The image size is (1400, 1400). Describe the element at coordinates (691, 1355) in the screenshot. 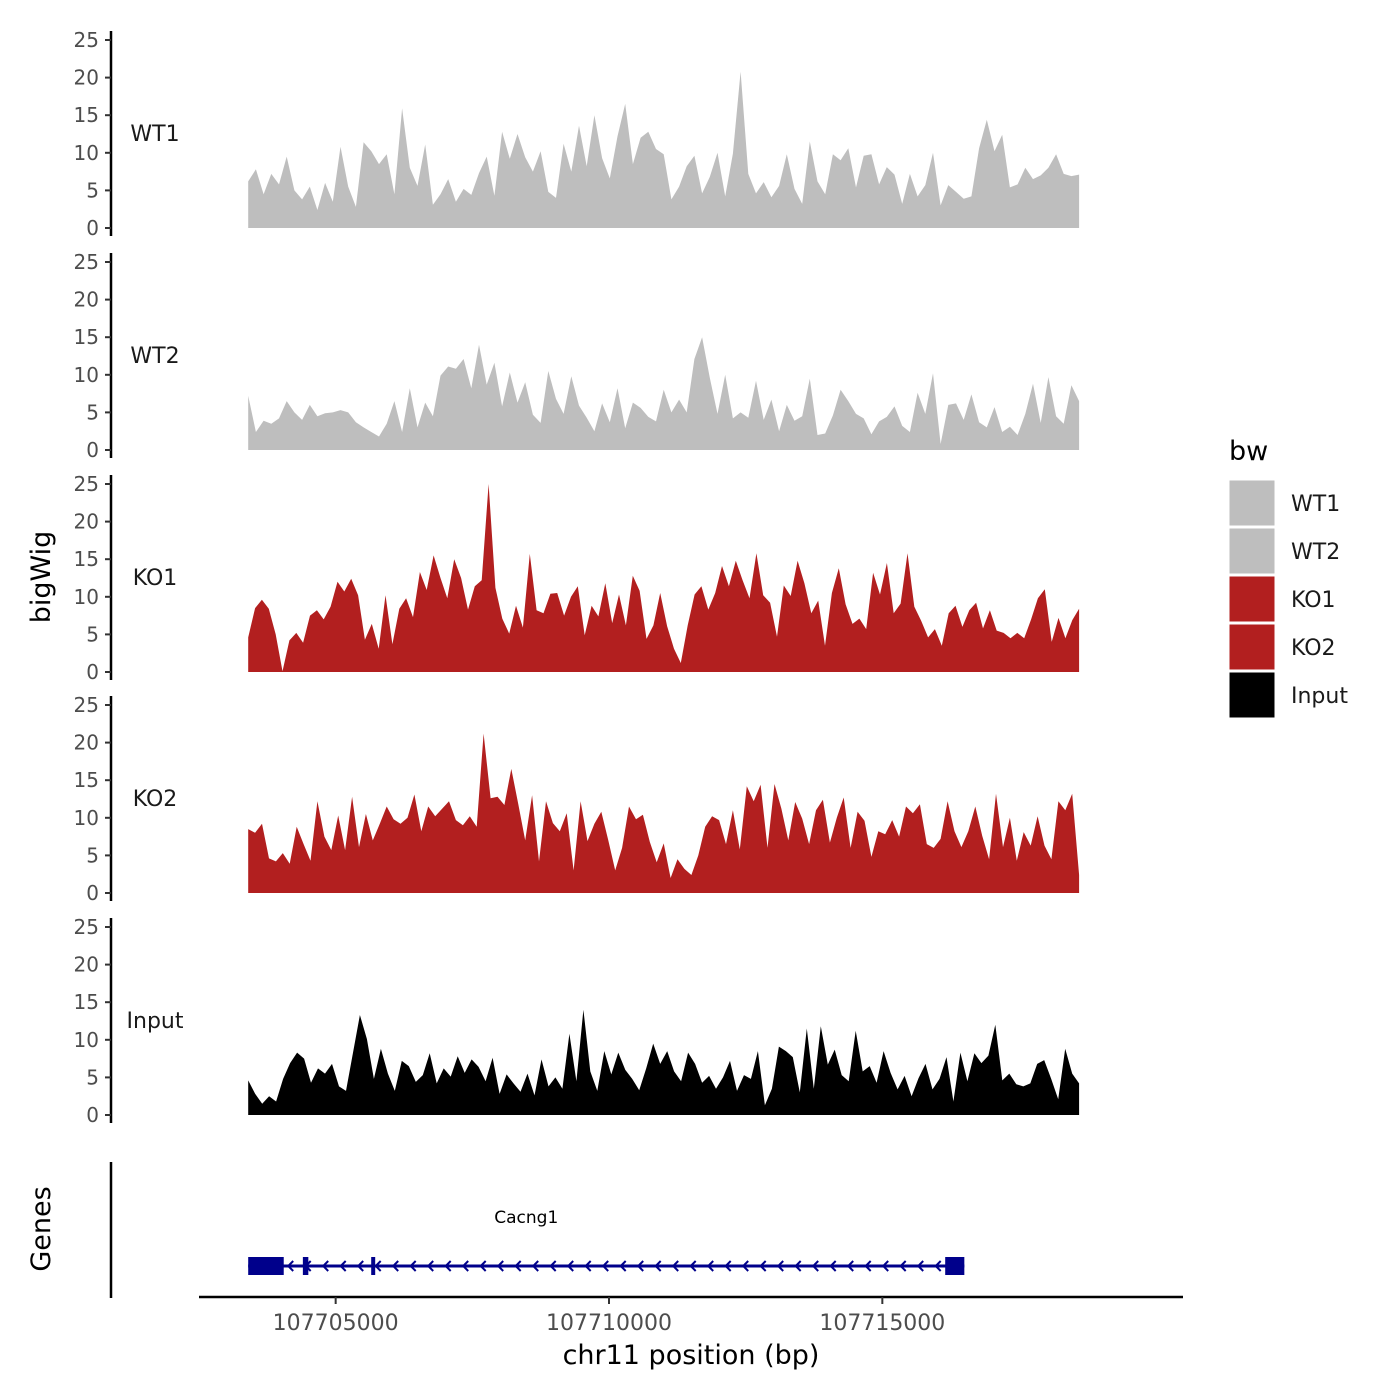

I see `x-axis-title: chr11 position (bp)` at that location.